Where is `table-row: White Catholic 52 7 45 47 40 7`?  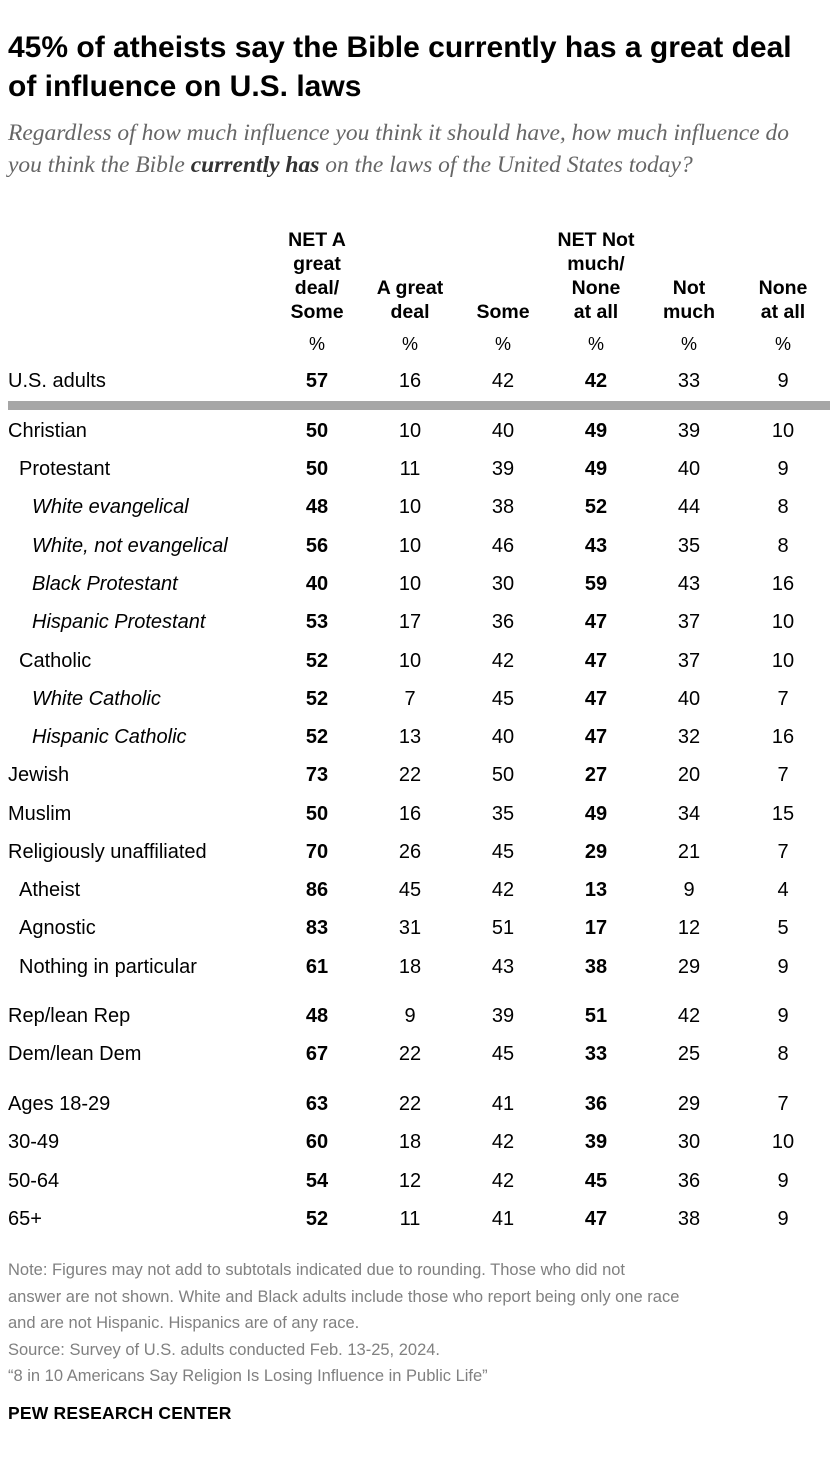
table-row: White Catholic 52 7 45 47 40 7 is located at coordinates (420, 703).